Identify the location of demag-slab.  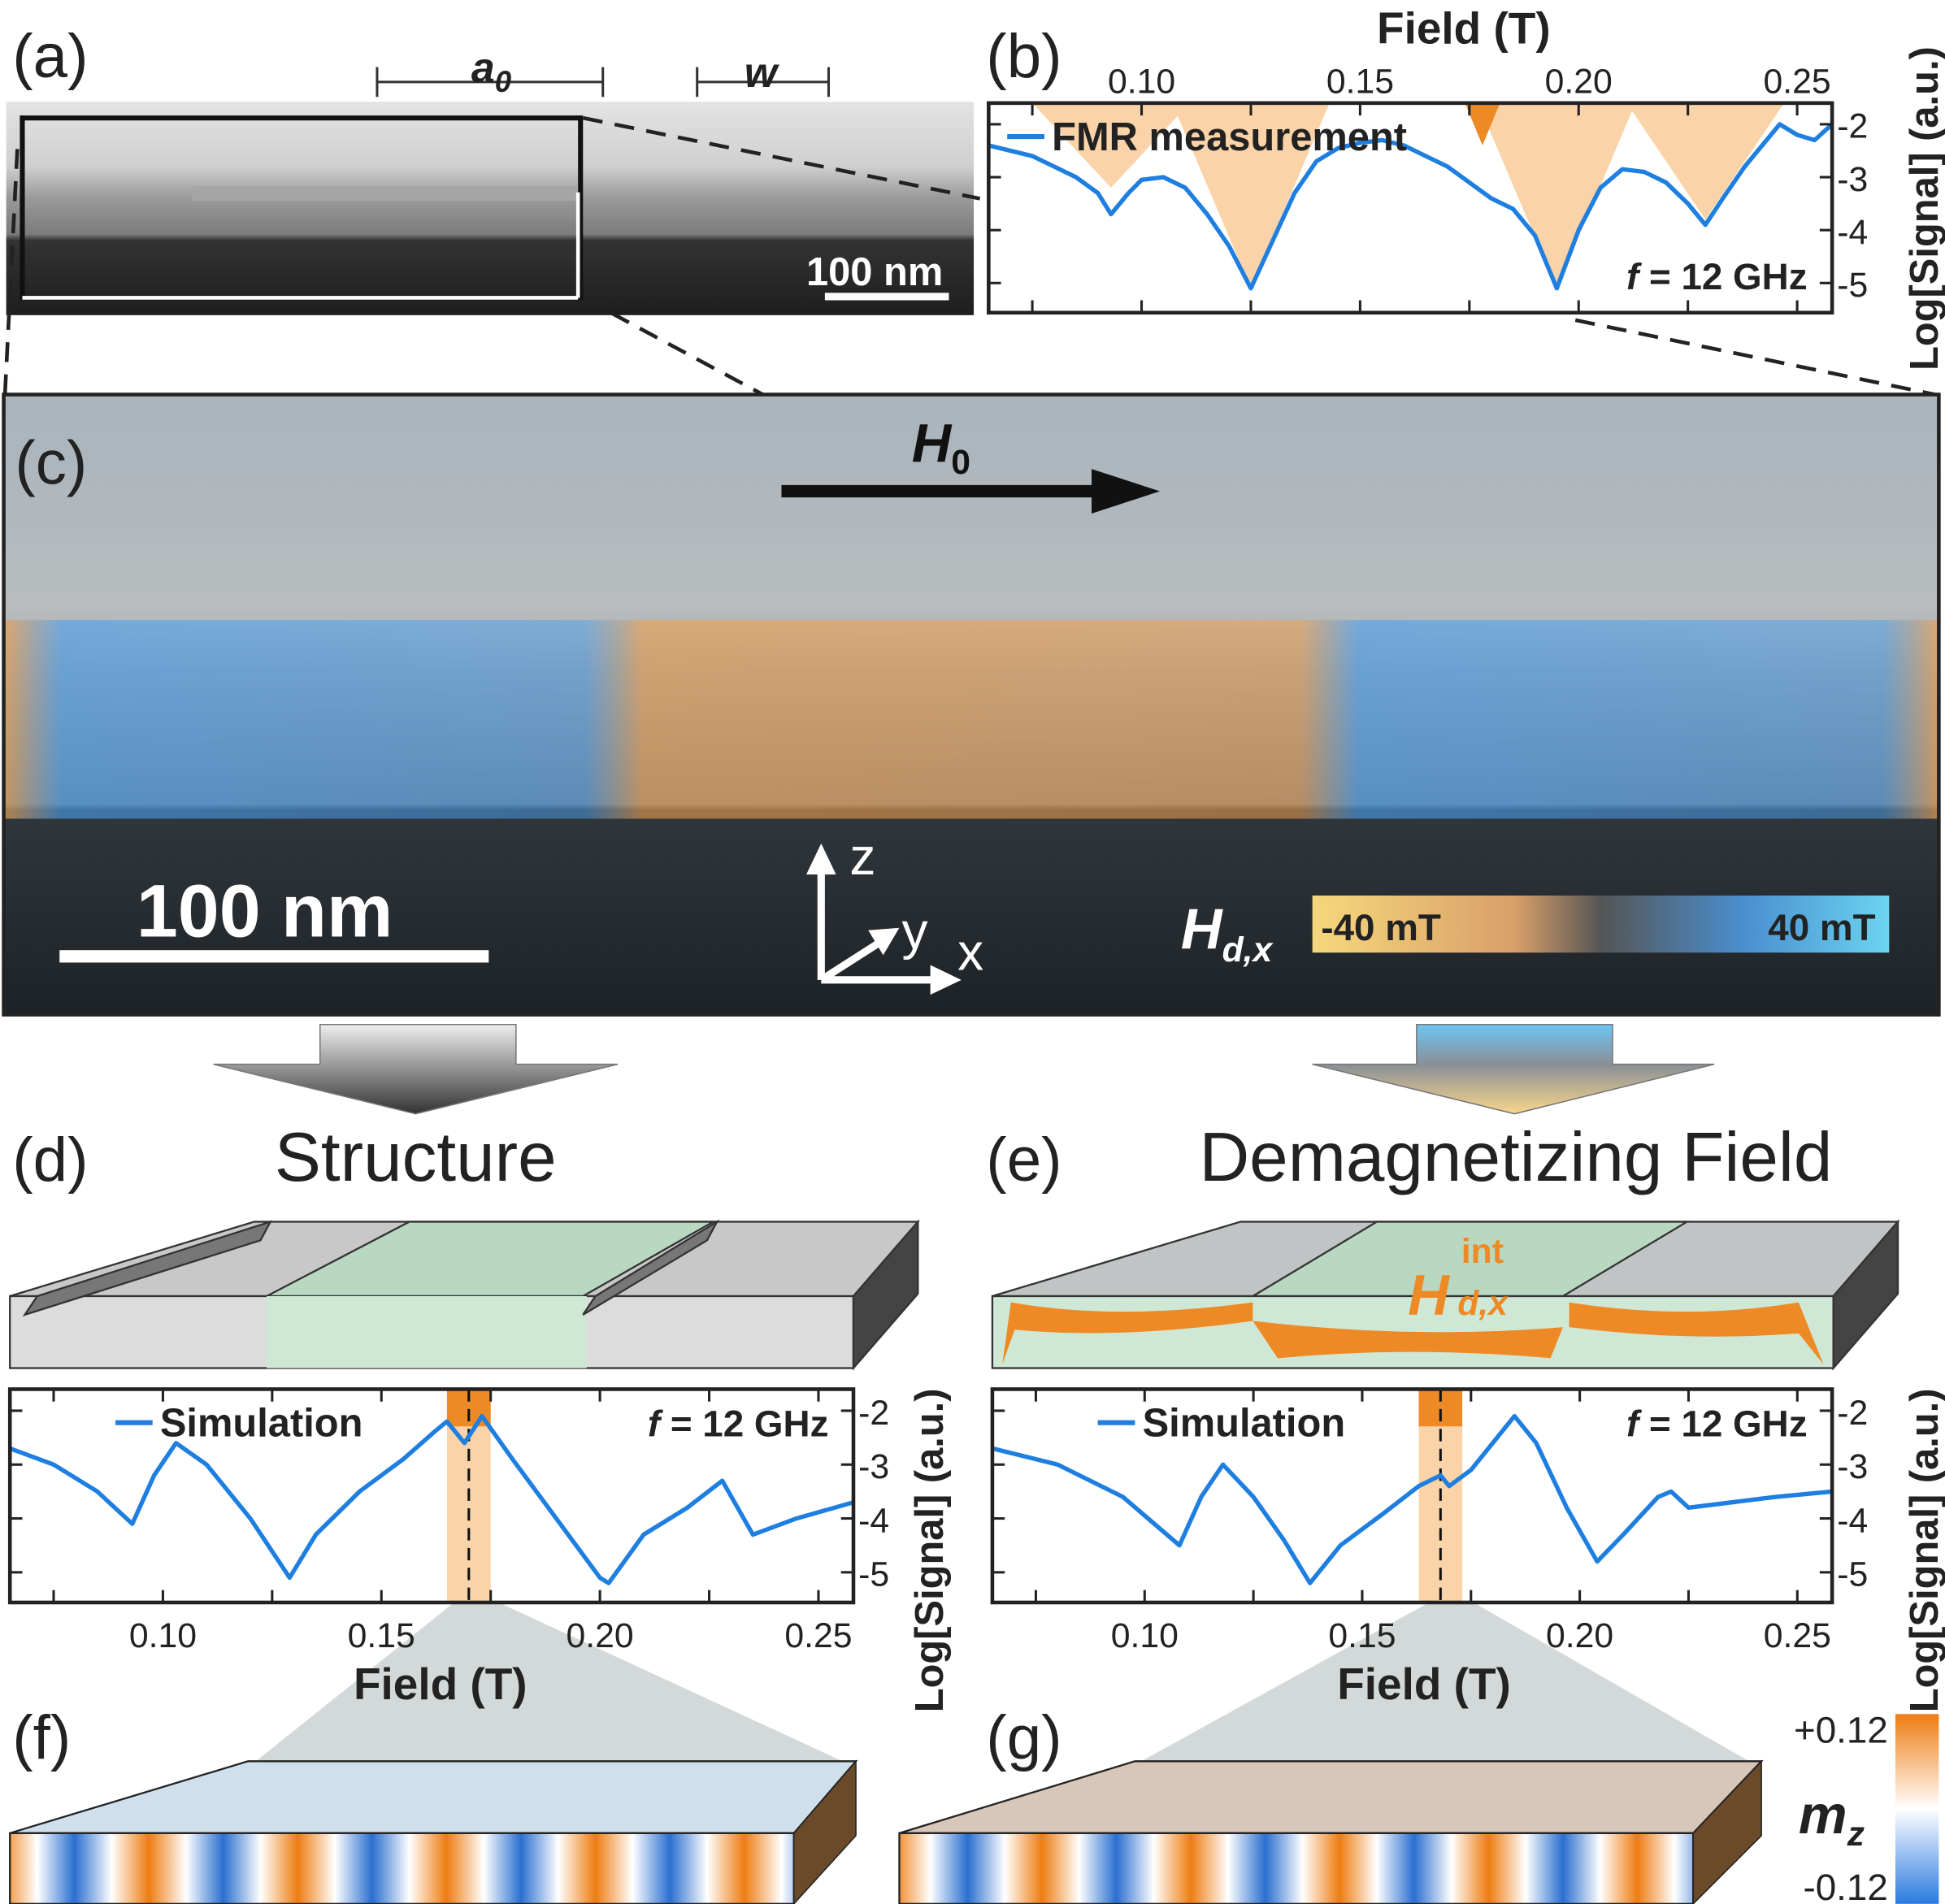
(1445, 1295).